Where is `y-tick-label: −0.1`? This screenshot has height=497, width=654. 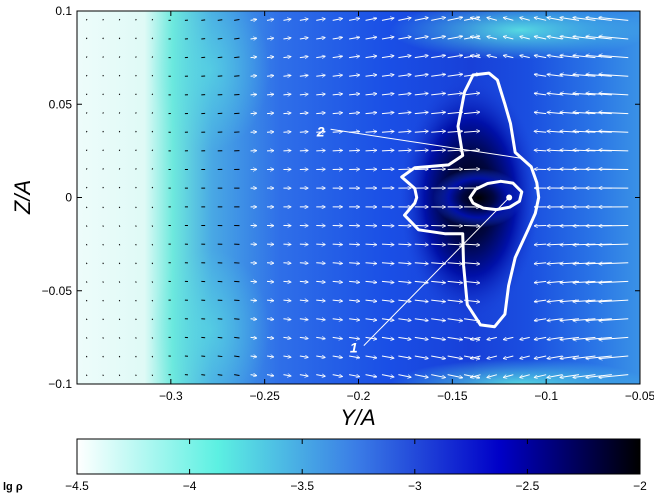 y-tick-label: −0.1 is located at coordinates (60, 384).